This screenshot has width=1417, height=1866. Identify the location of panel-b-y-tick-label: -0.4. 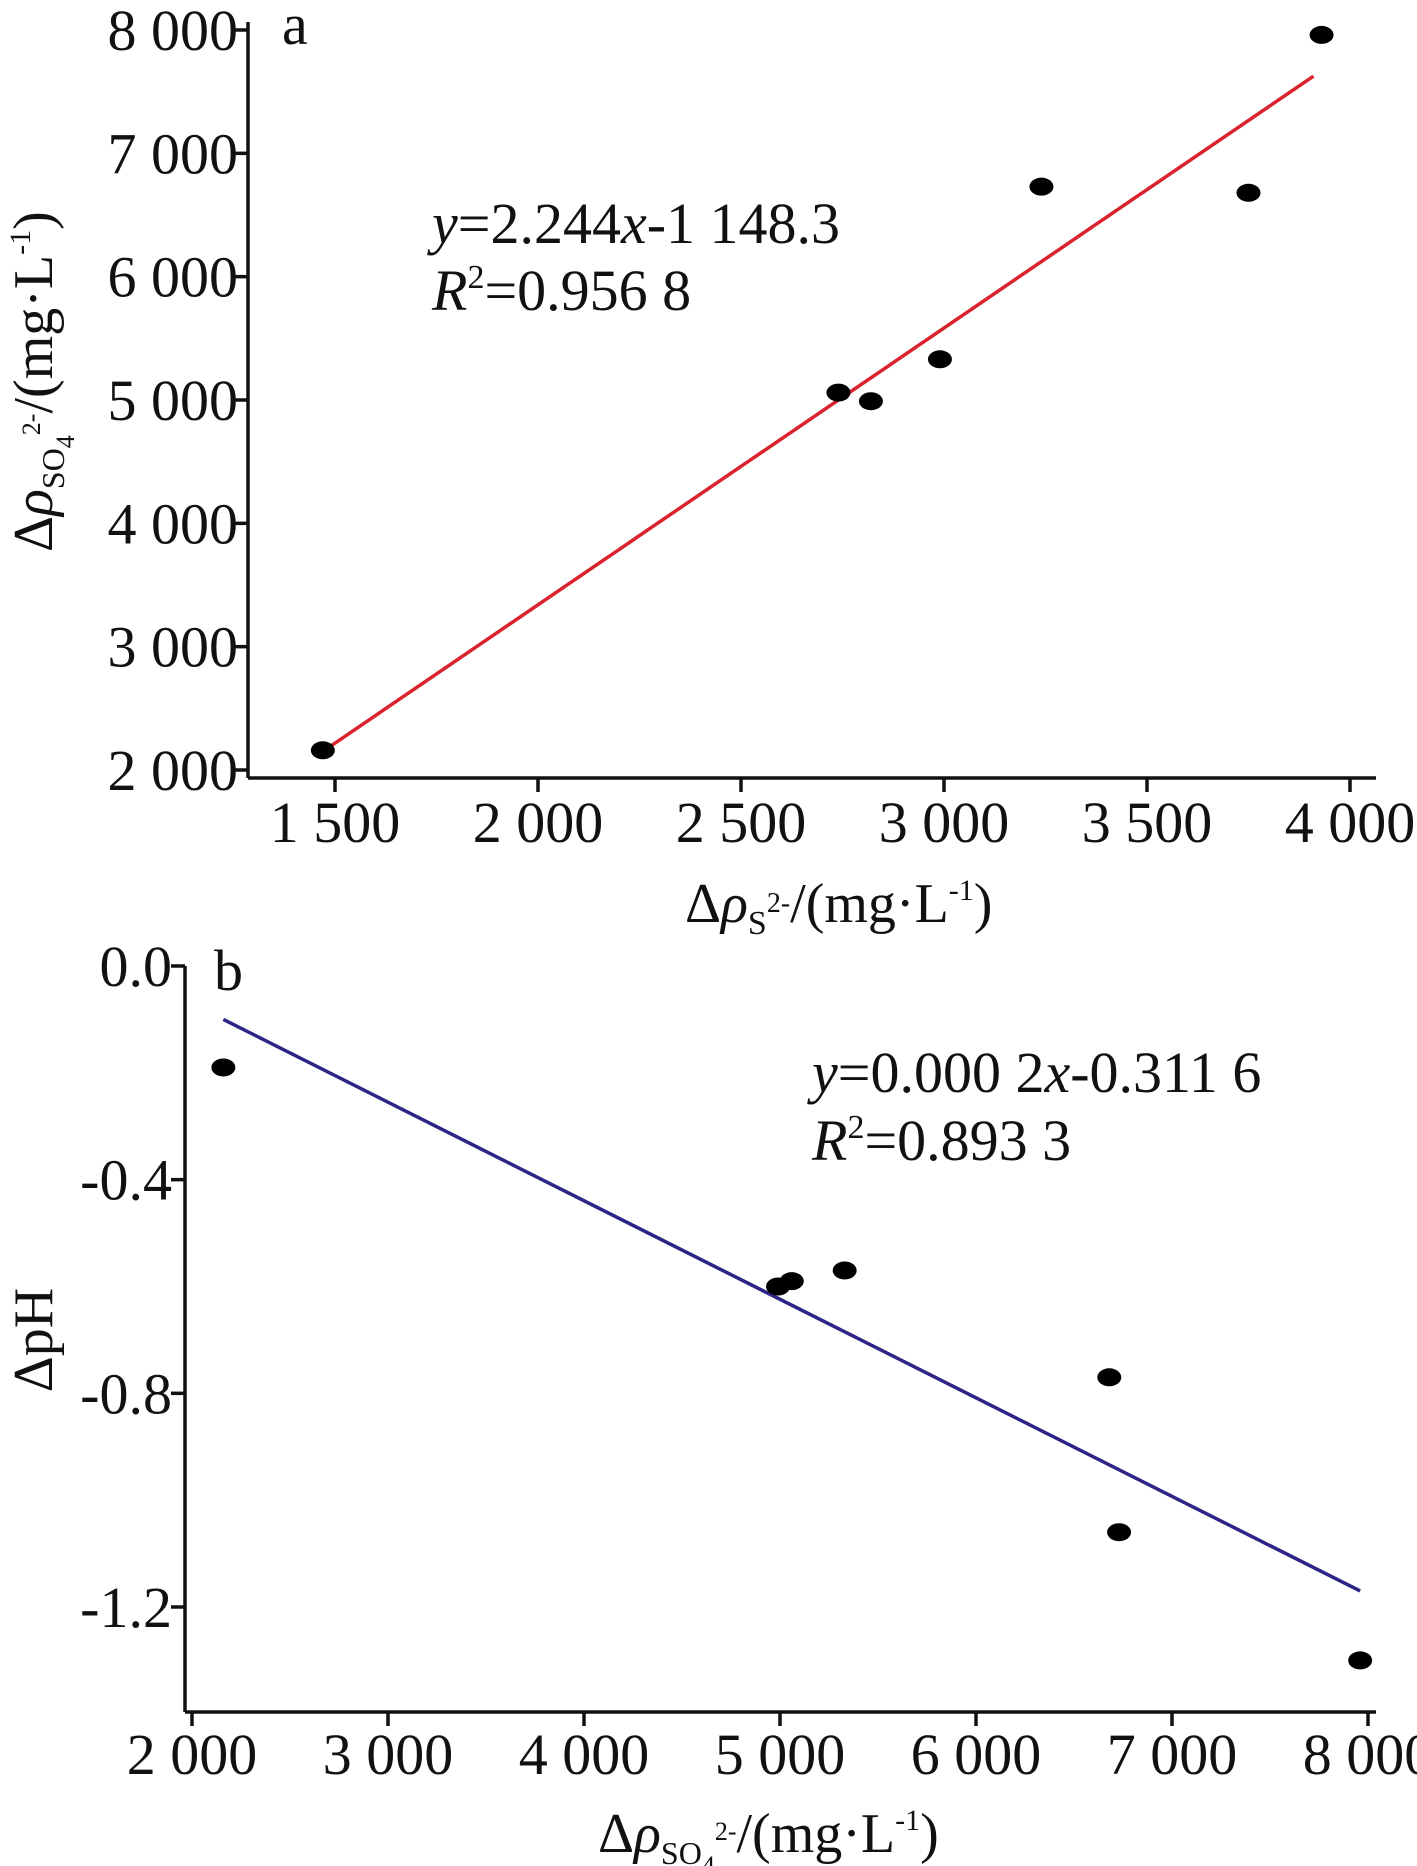
(126, 1180).